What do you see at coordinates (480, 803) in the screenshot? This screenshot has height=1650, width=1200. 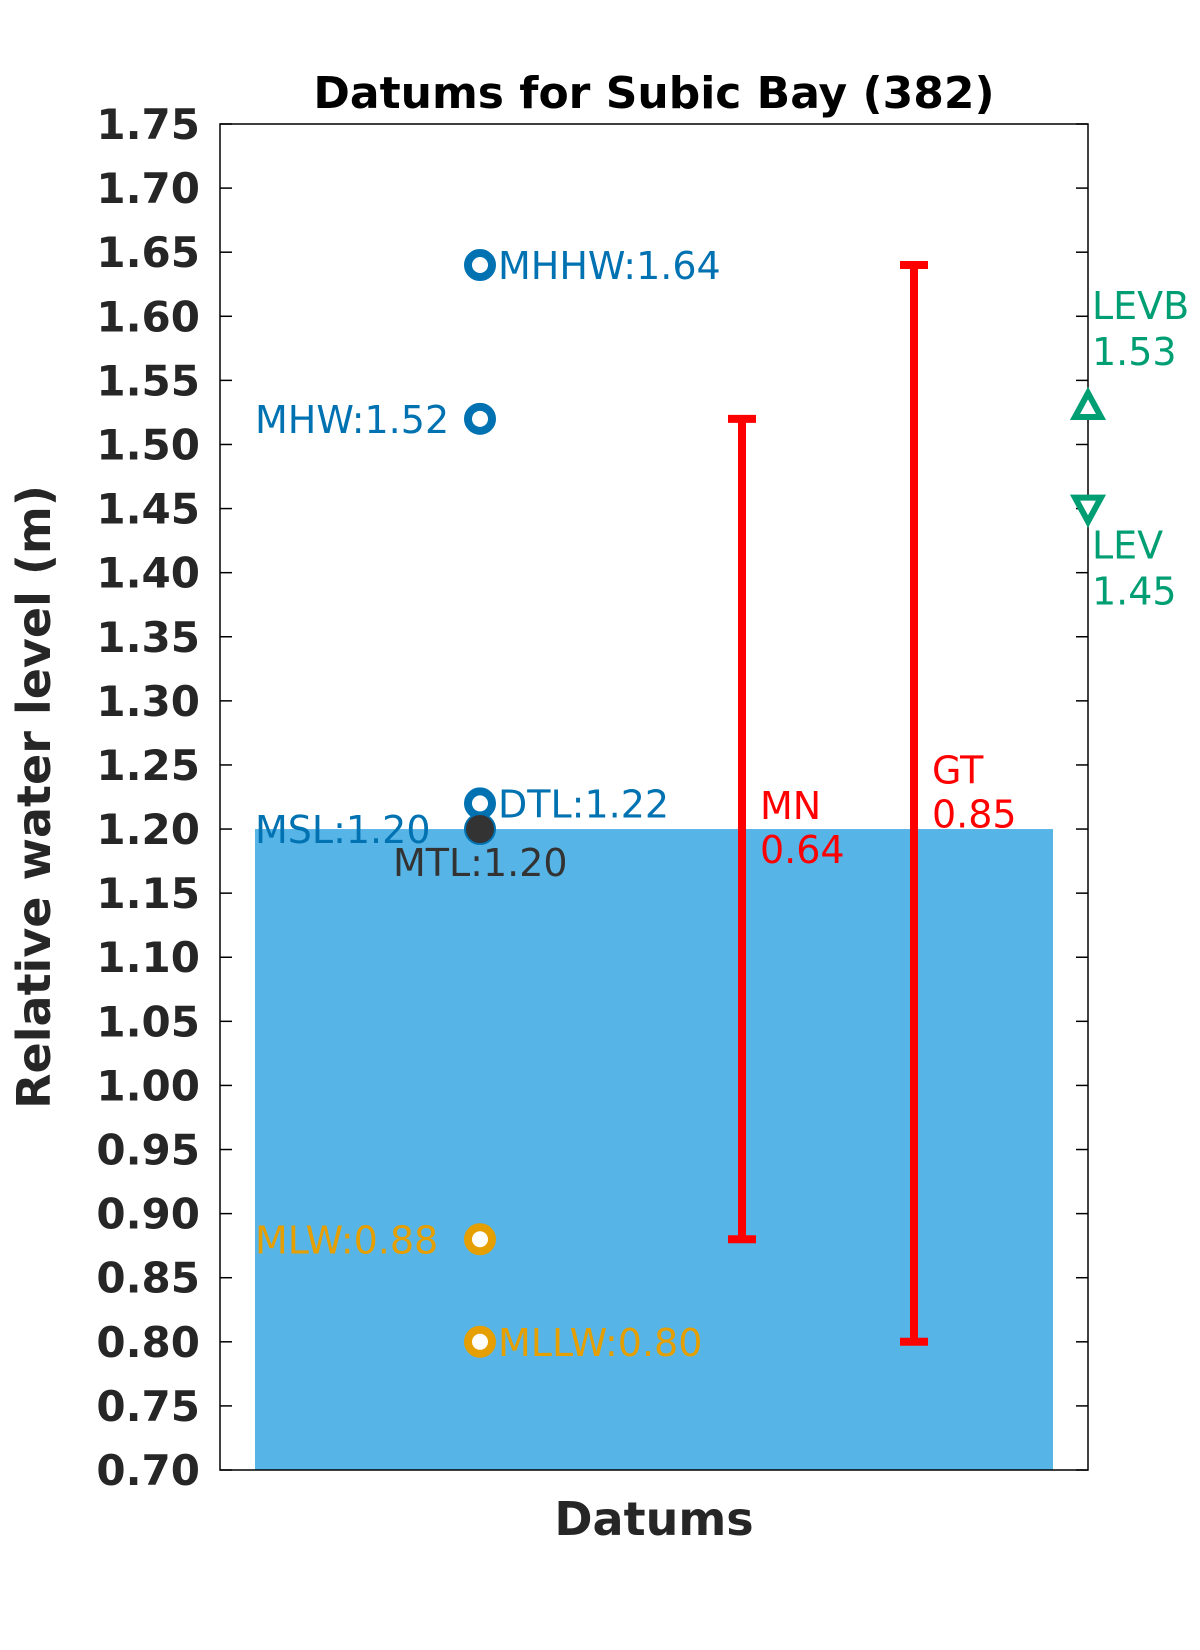 I see `datum-marker-dtl` at bounding box center [480, 803].